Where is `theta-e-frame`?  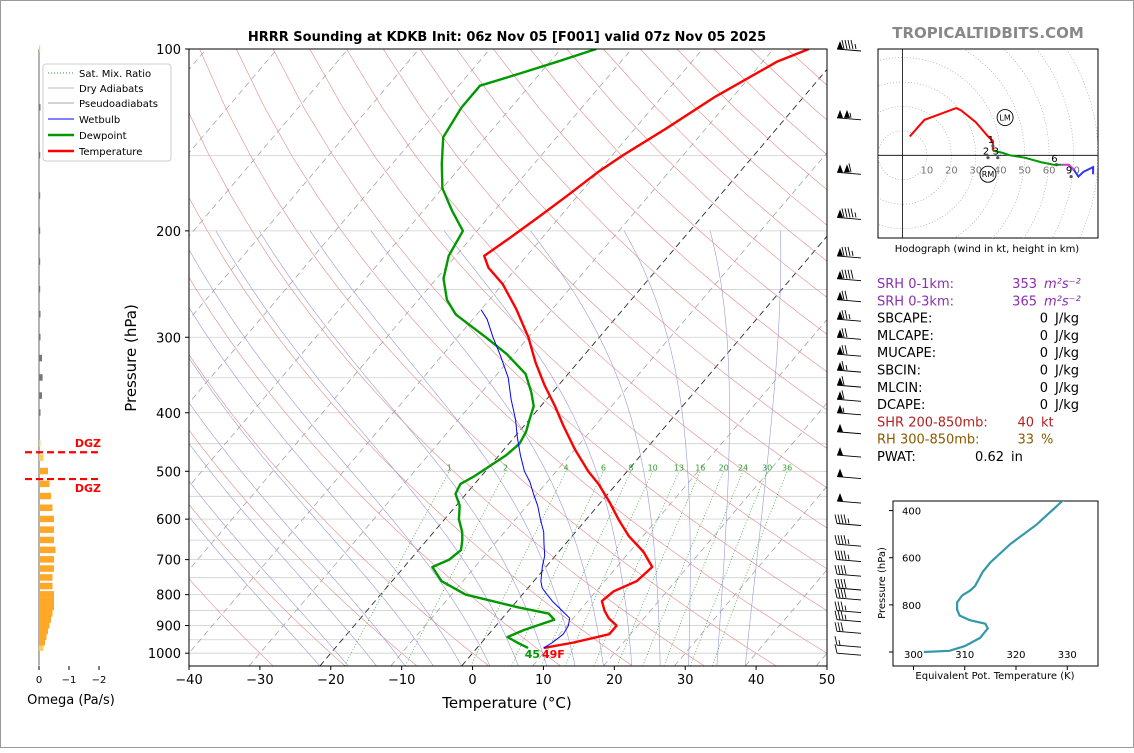 theta-e-frame is located at coordinates (995, 583).